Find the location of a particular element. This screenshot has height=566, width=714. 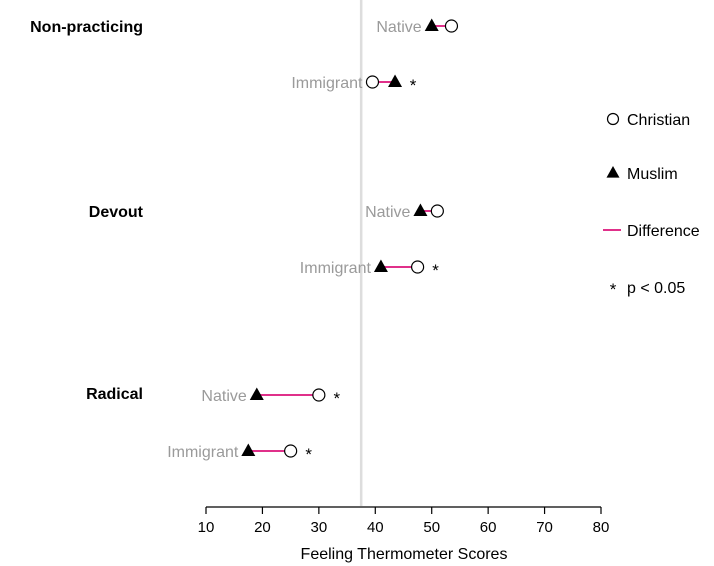

x-axis-label: Feeling Thermometer Scores is located at coordinates (404, 554).